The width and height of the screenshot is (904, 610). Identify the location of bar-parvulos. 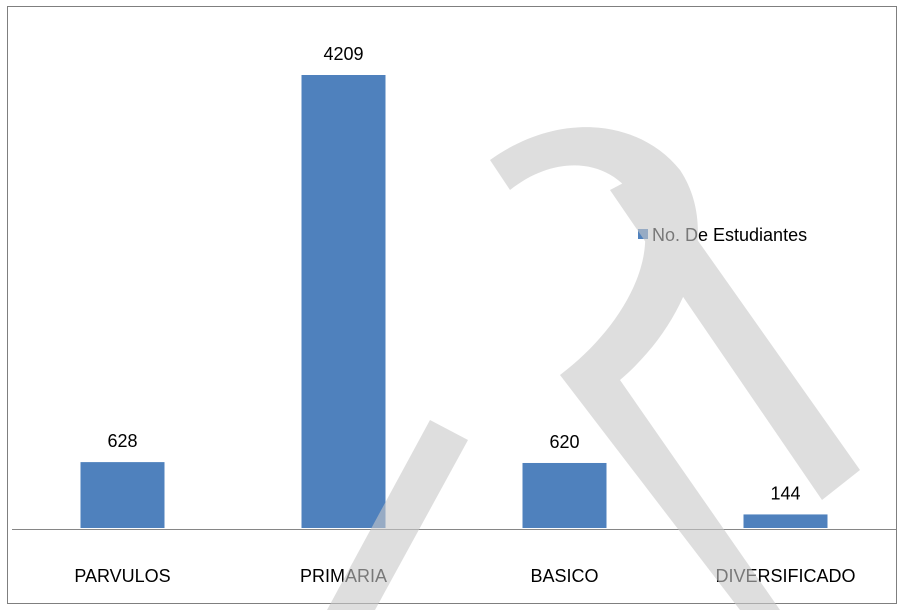
(123, 495).